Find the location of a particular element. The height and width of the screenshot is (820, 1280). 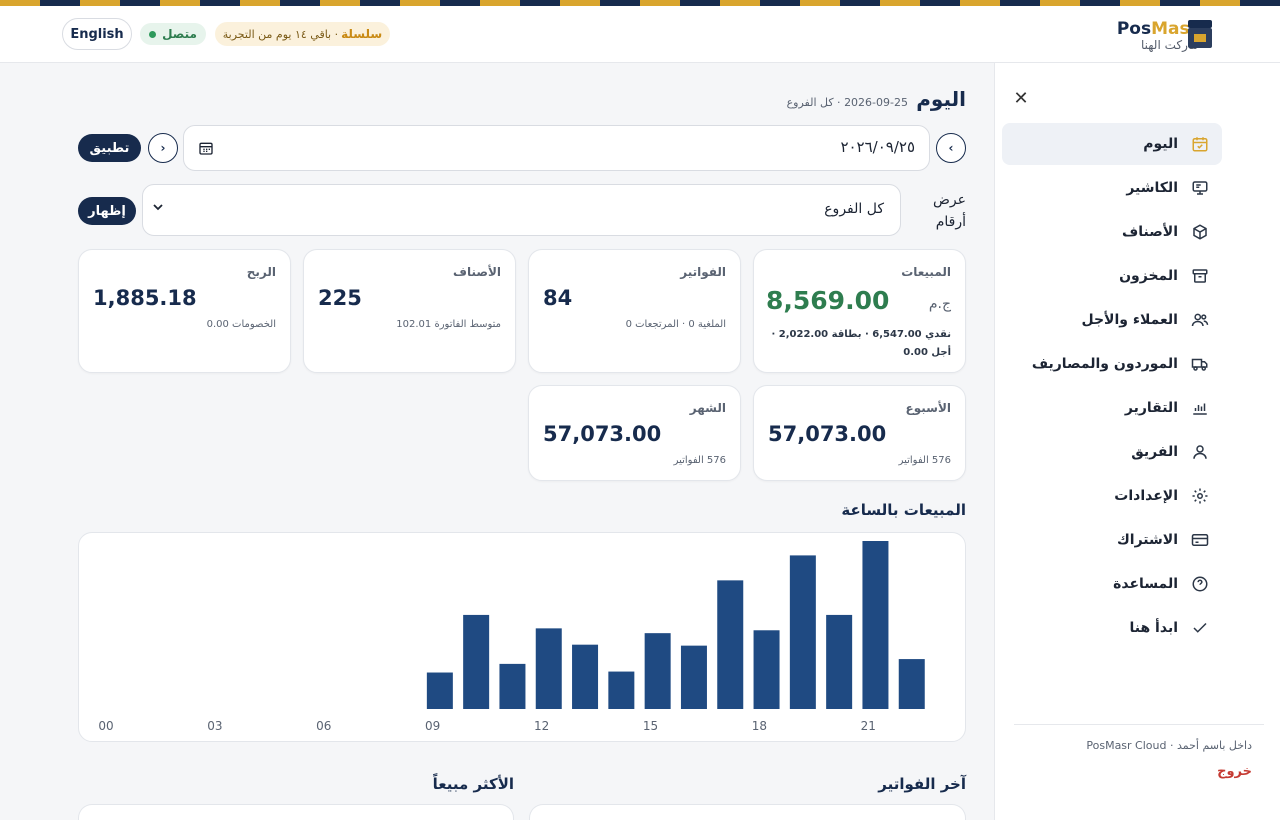

sidebar-item-help: المساعدة is located at coordinates (1112, 584).